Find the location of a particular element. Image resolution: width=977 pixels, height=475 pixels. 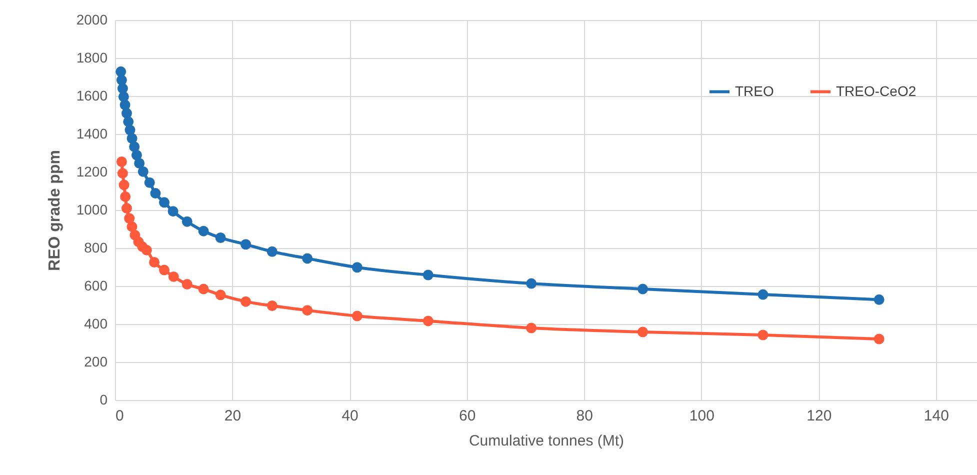

x-tick-label: 80 is located at coordinates (584, 416).